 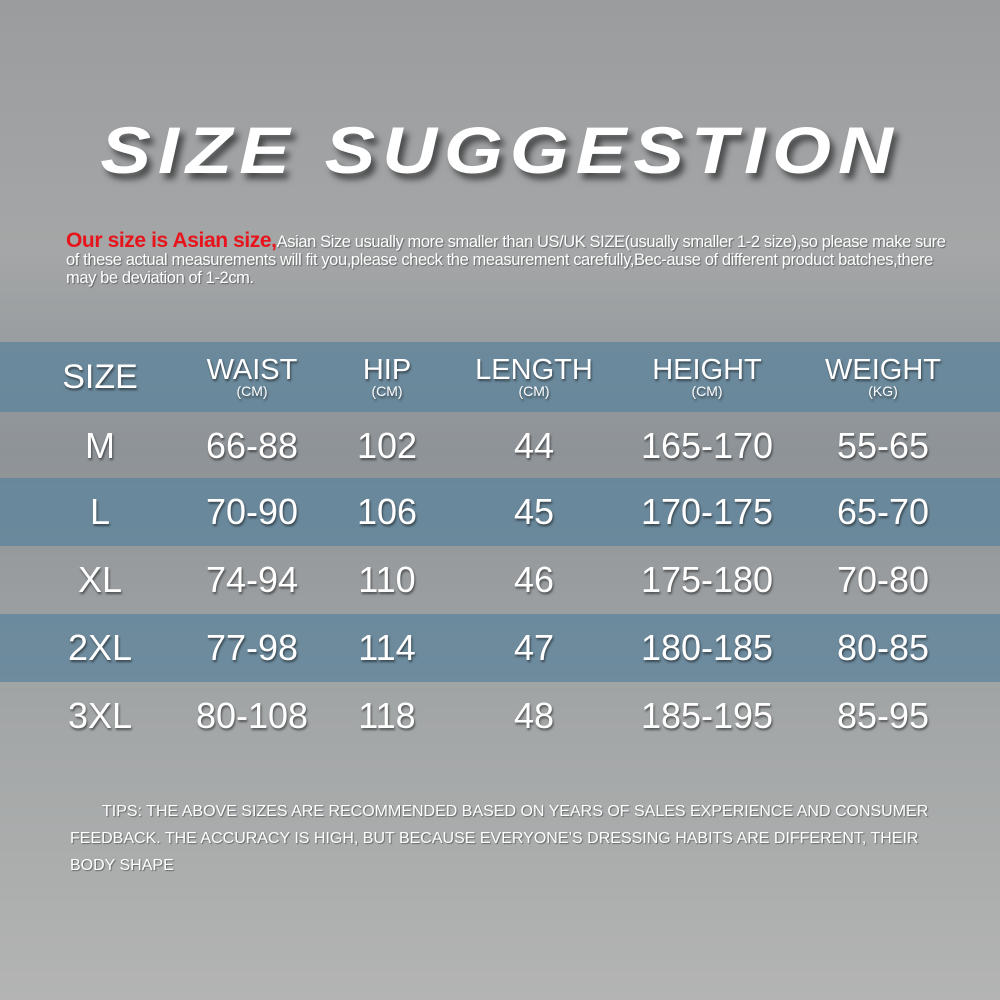 I want to click on table-cell: 70-90, so click(x=252, y=511).